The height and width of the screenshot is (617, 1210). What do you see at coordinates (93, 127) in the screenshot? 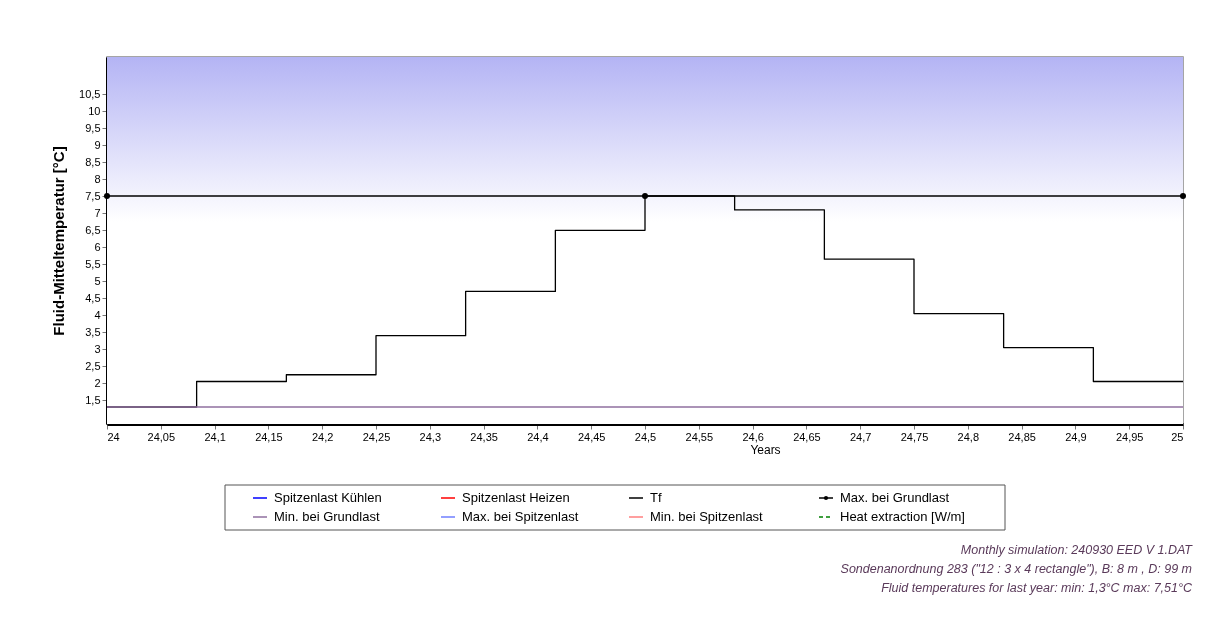
I see `y-tick-label: 9,5` at bounding box center [93, 127].